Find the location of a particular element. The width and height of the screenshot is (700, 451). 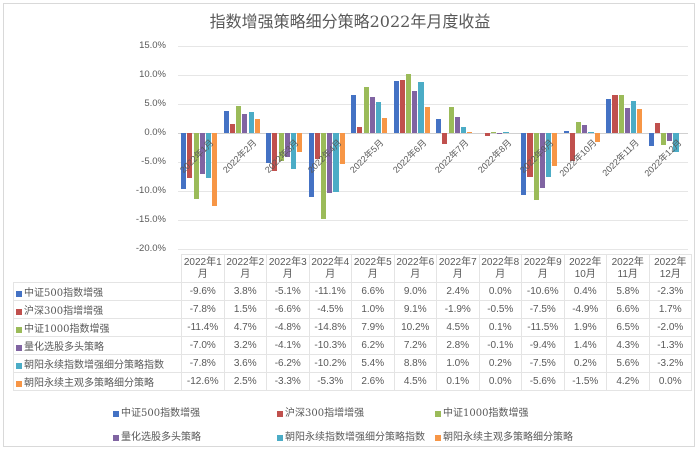

header-line-1: 2022年2 is located at coordinates (245, 262).